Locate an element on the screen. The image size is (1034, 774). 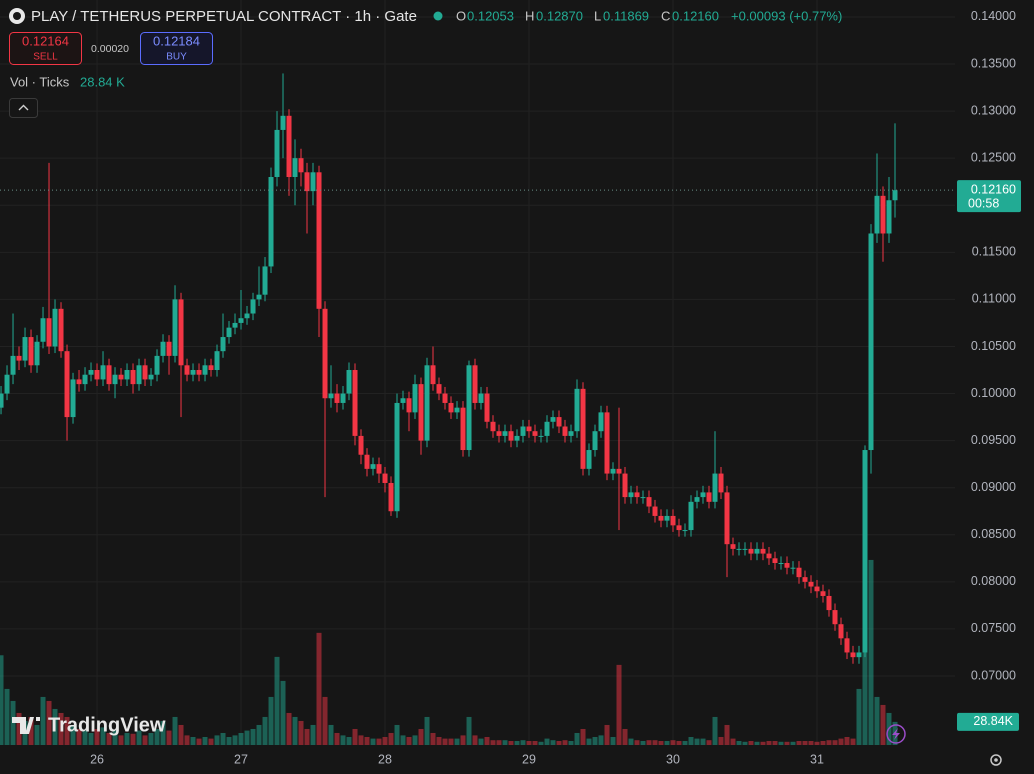
settings-button is located at coordinates (996, 760).